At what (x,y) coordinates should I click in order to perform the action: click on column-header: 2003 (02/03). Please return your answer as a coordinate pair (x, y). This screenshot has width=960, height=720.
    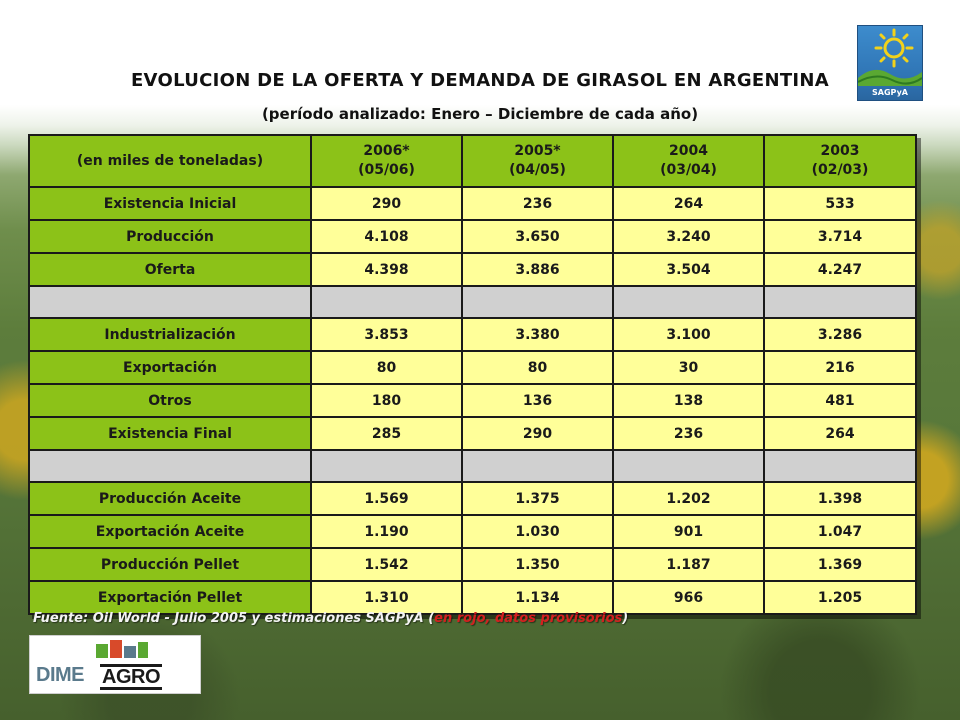
    Looking at the image, I should click on (840, 161).